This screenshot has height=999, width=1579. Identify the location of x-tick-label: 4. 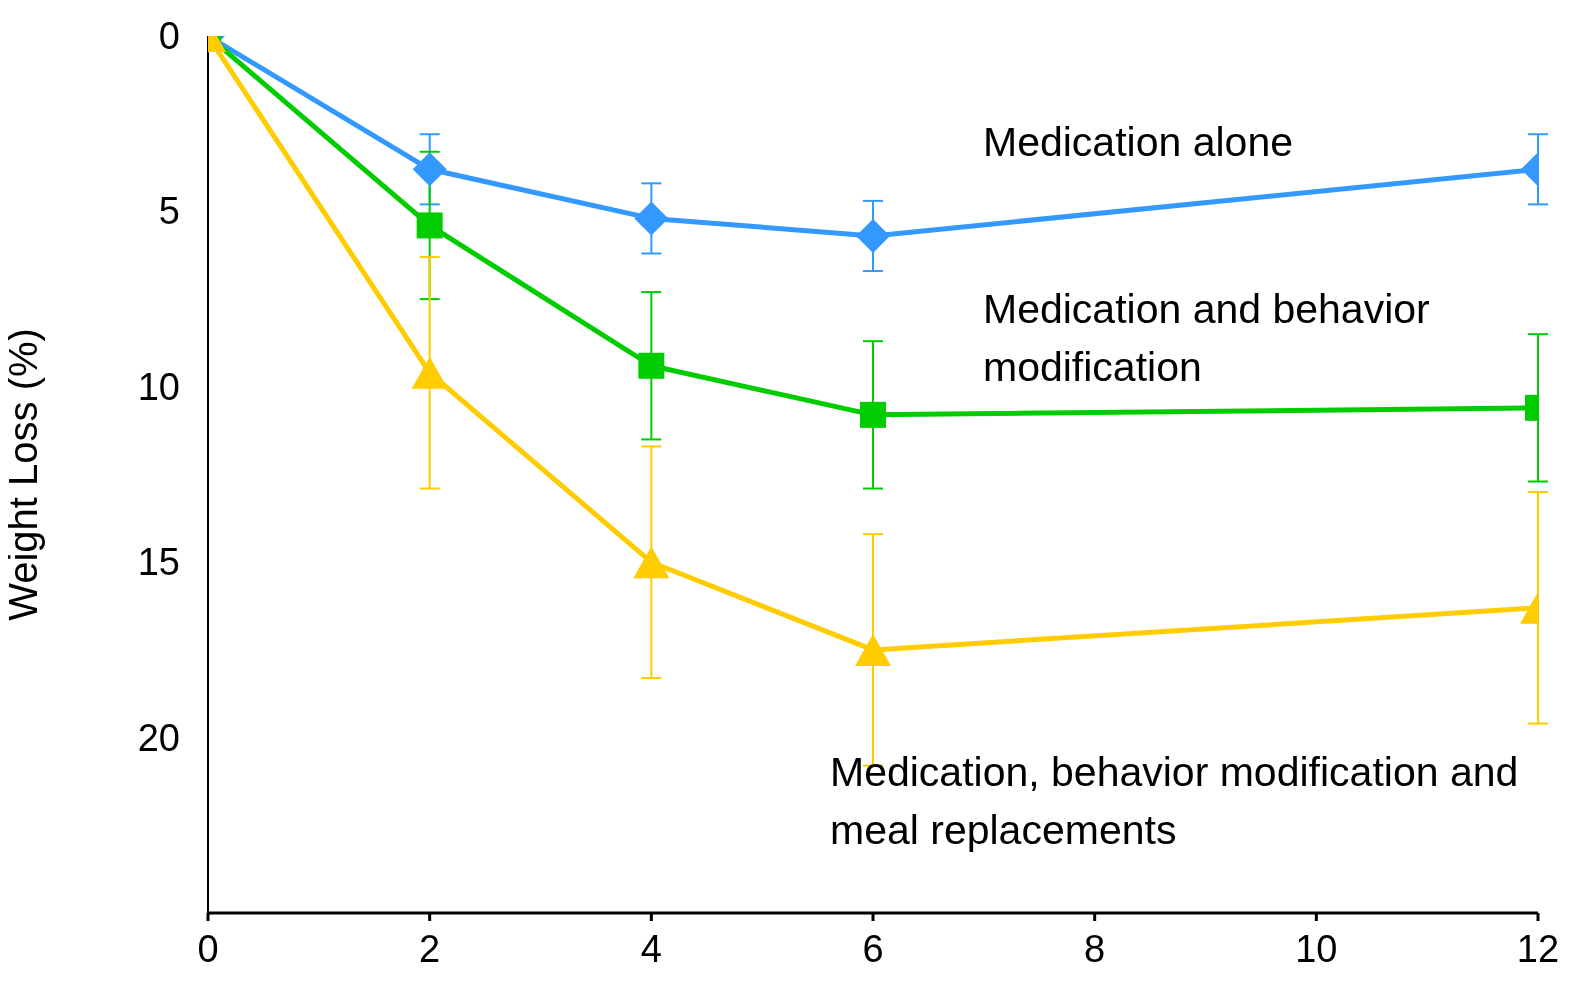
(651, 948).